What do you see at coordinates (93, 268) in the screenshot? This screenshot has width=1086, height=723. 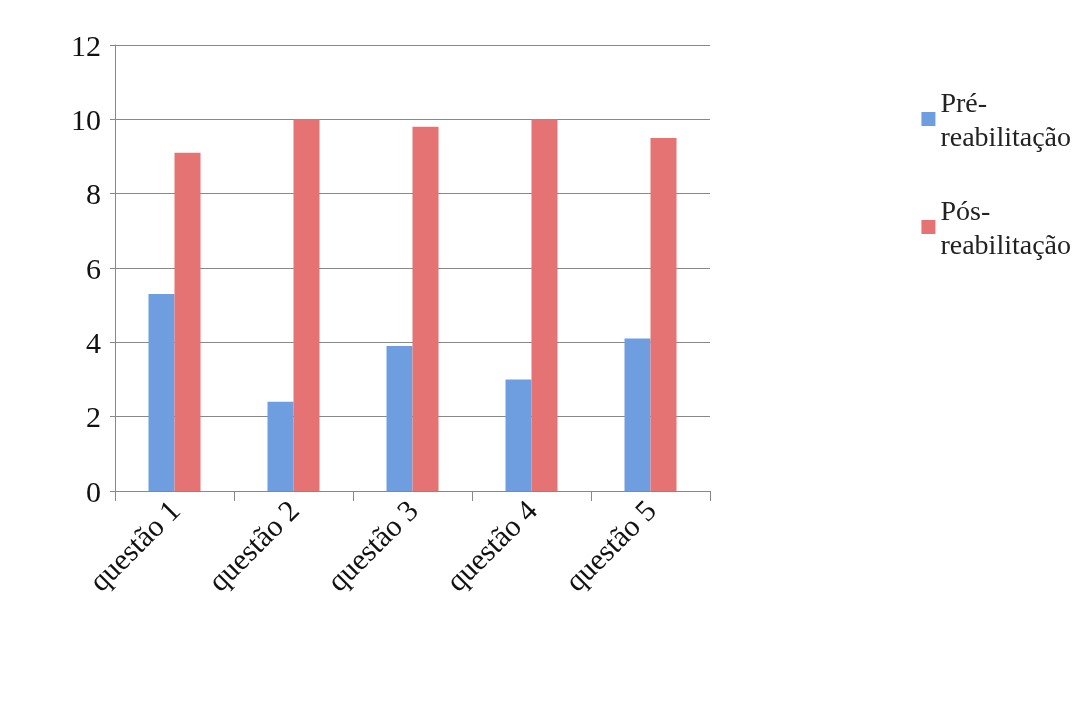 I see `y-tick-label: 6` at bounding box center [93, 268].